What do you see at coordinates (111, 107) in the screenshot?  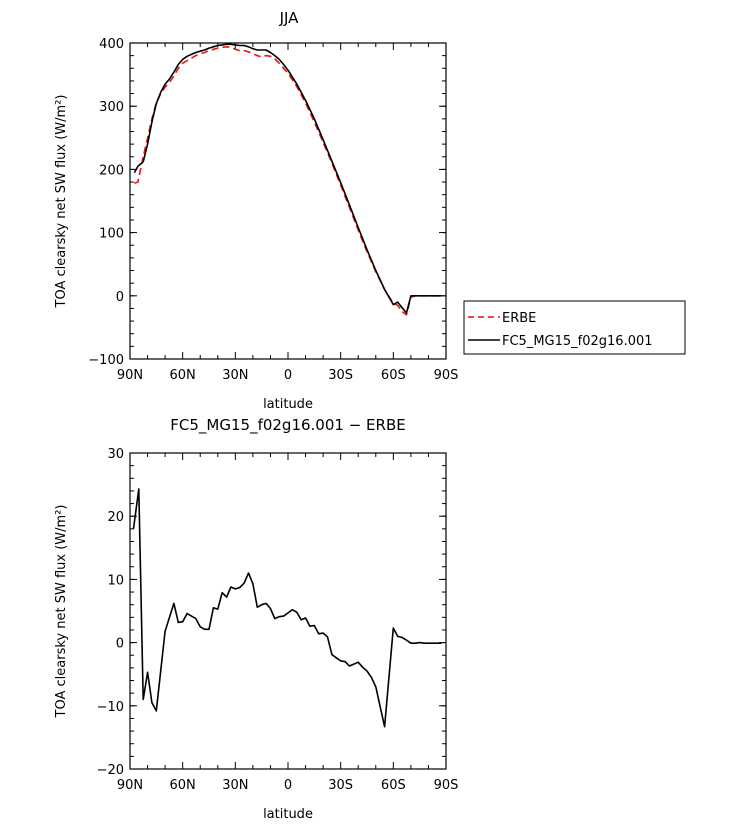 I see `y-tick-label: 300` at bounding box center [111, 107].